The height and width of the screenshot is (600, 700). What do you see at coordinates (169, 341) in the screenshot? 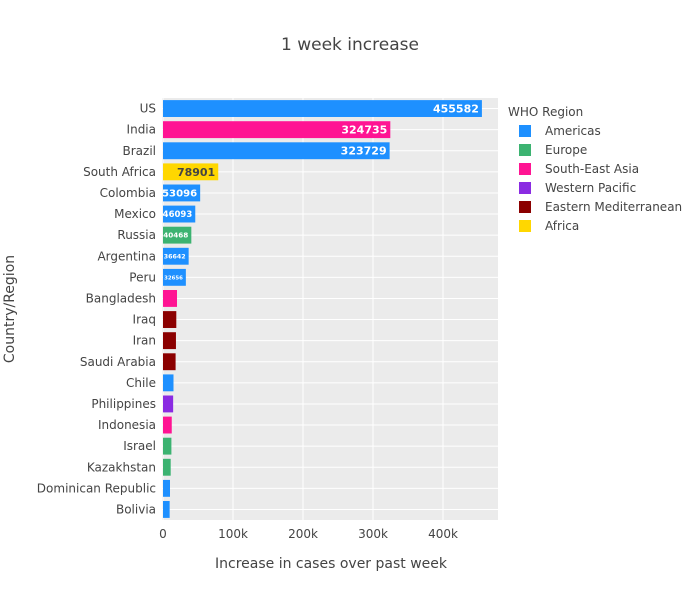
I see `bar-iran` at bounding box center [169, 341].